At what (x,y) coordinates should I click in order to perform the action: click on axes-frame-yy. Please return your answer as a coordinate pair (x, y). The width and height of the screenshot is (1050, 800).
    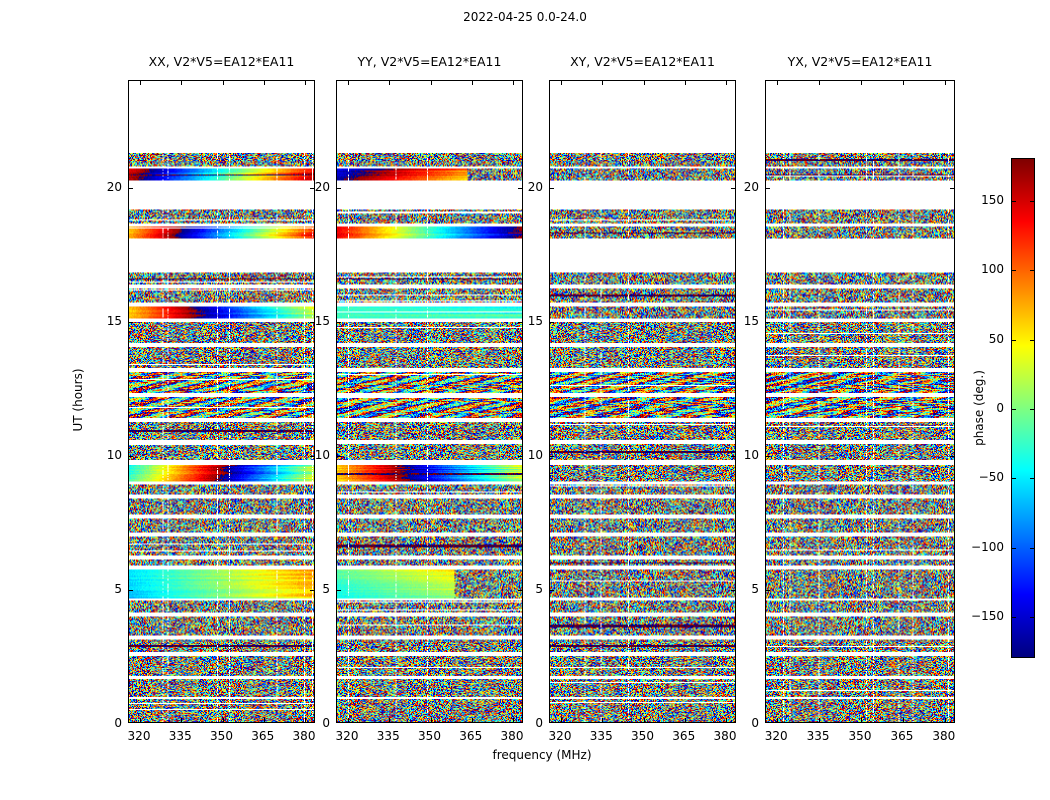
    Looking at the image, I should click on (429, 401).